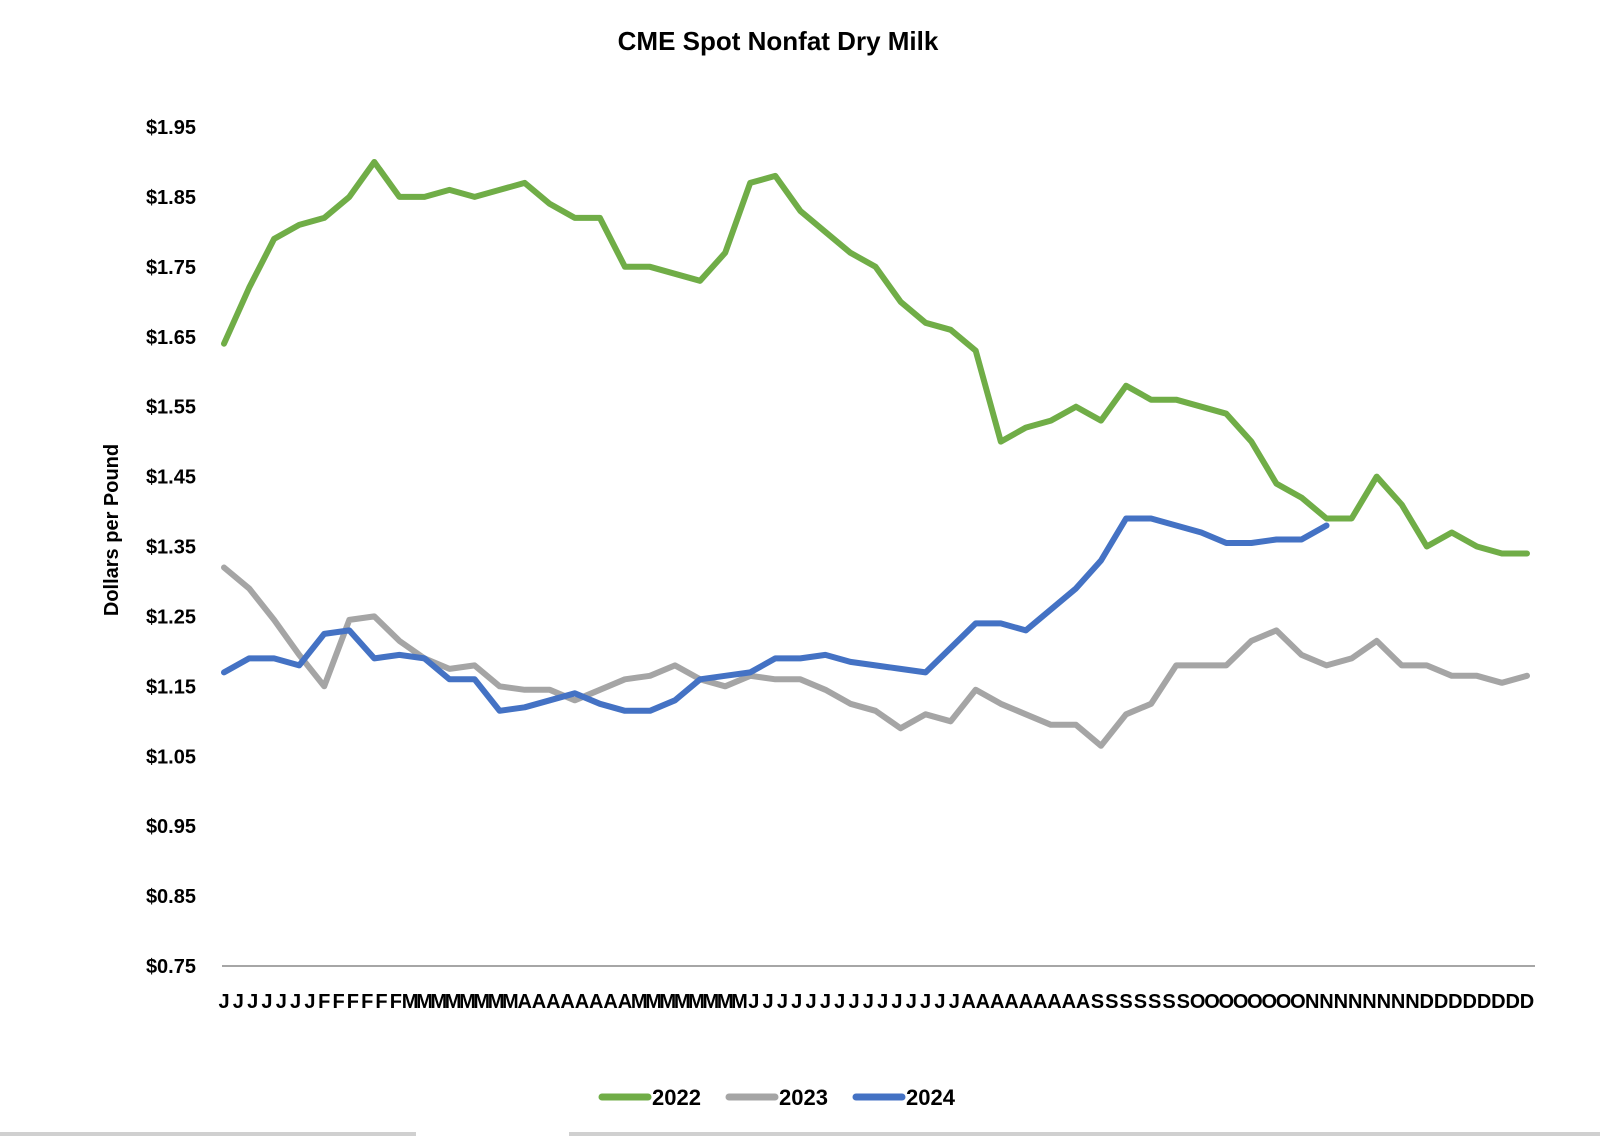  I want to click on divider, so click(208, 1134).